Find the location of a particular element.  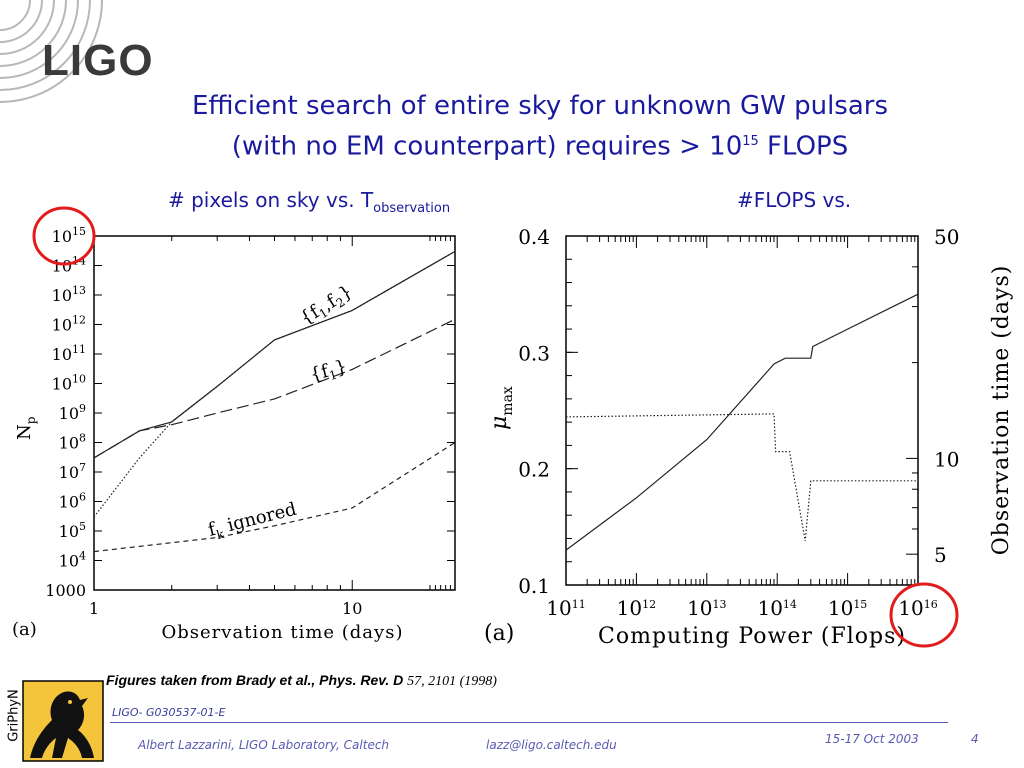

left-ytick-label: 10¹⁵ is located at coordinates (69, 235).